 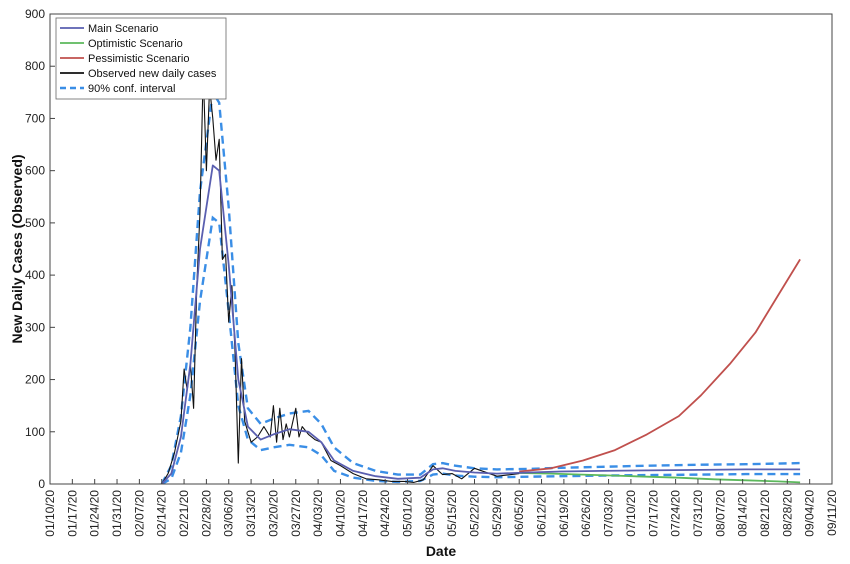 I want to click on y-tick-label: 800, so click(x=35, y=66).